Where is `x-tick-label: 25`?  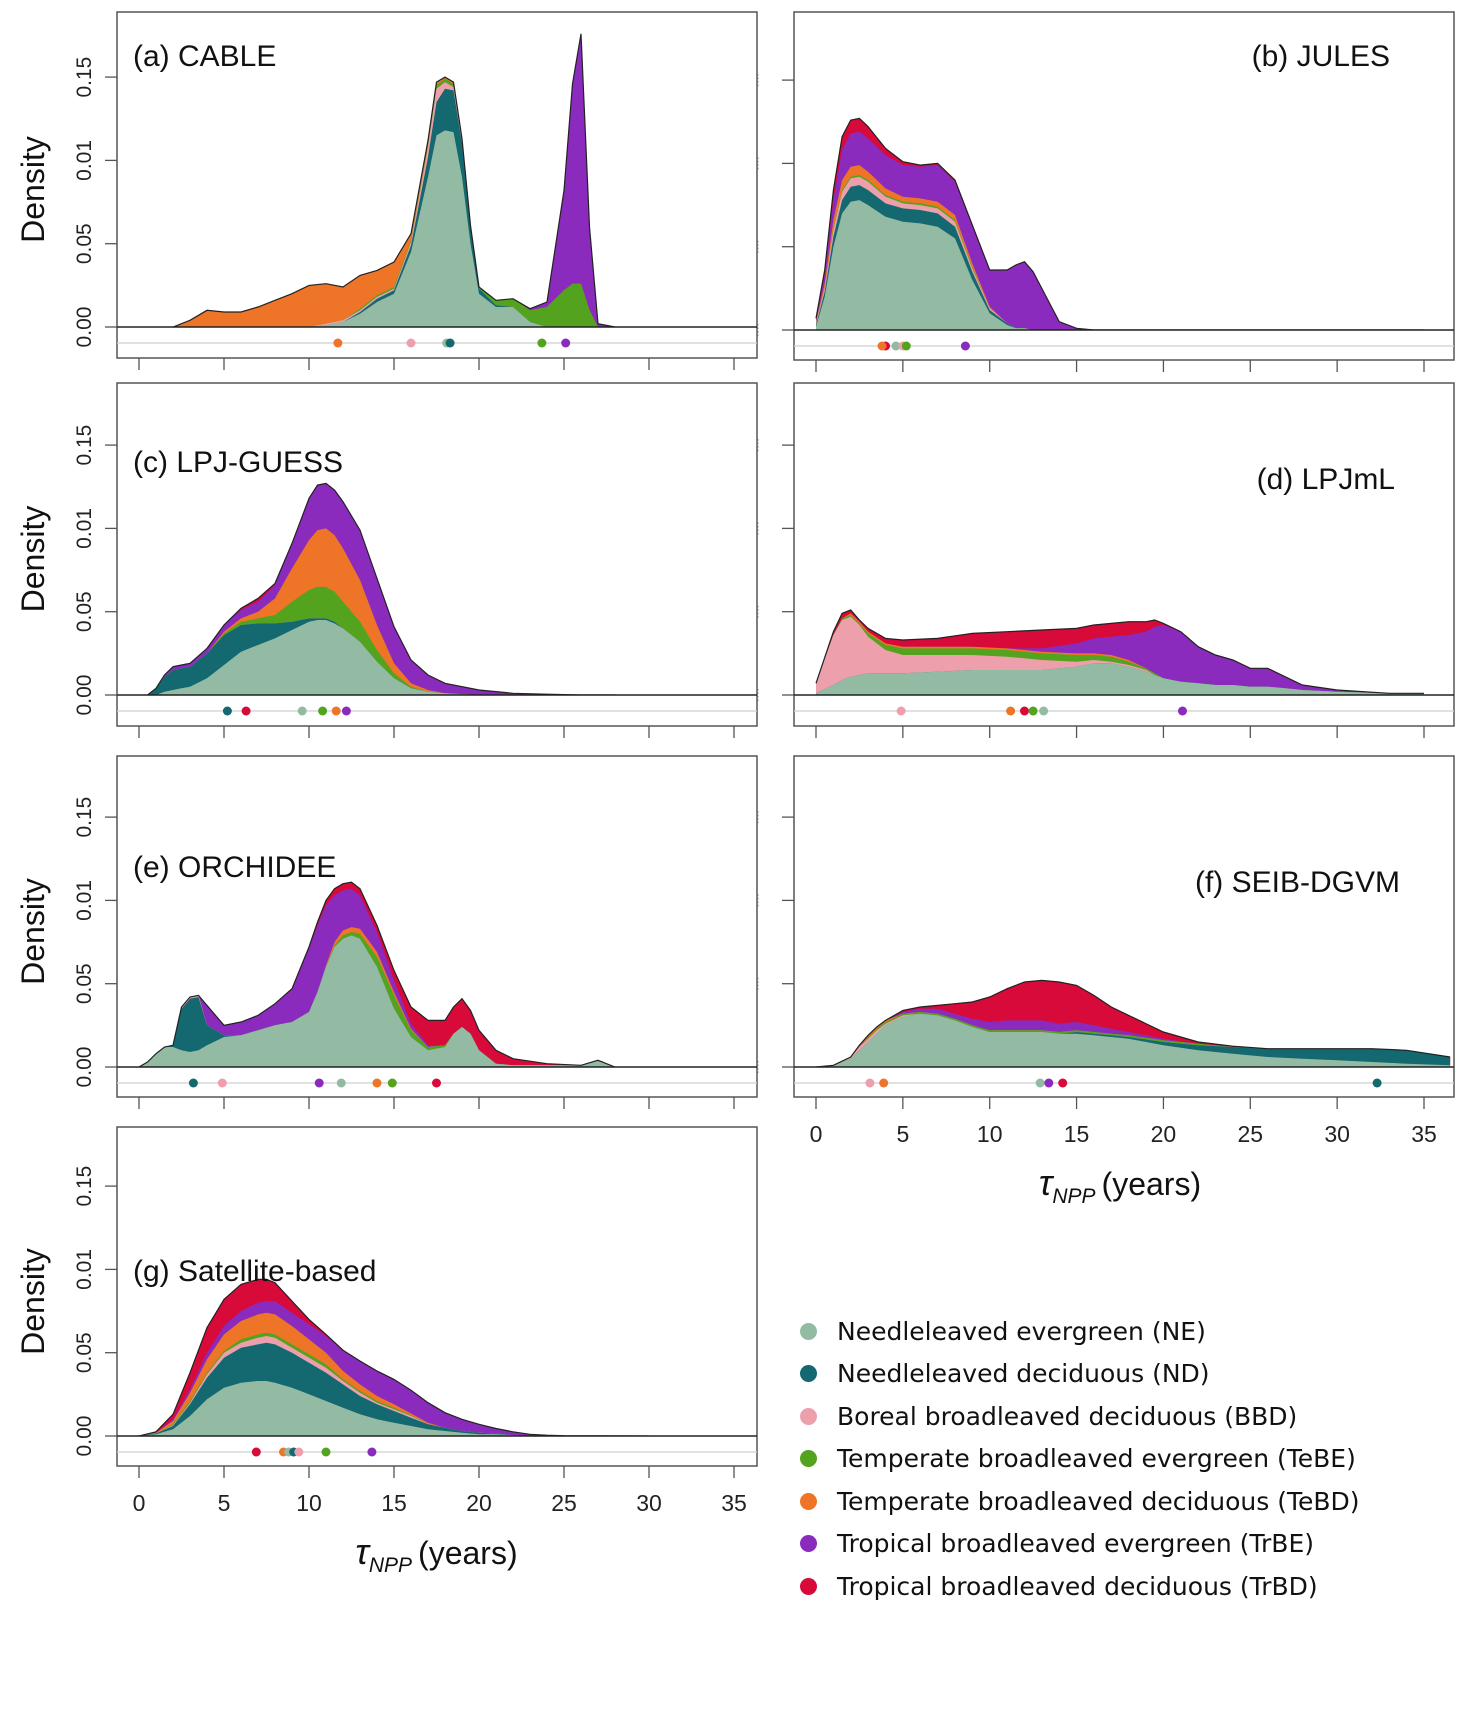 x-tick-label: 25 is located at coordinates (1250, 1134).